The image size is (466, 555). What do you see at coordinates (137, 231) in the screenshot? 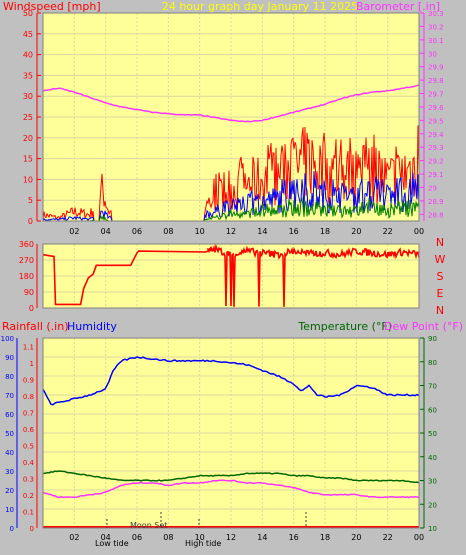
I see `wind-x-tick-label: 06` at bounding box center [137, 231].